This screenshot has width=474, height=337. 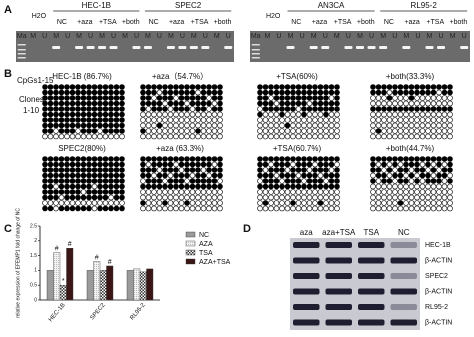 I want to click on blot-band, so click(x=403, y=307).